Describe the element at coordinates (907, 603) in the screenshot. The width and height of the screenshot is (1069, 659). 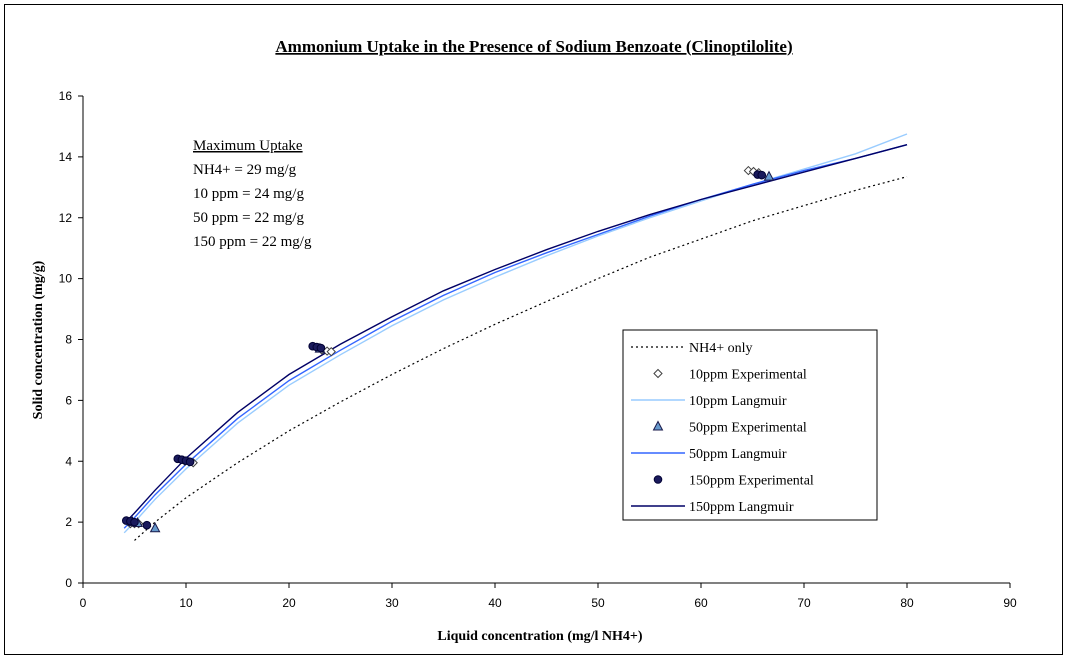
I see `x-tick-label: 80` at that location.